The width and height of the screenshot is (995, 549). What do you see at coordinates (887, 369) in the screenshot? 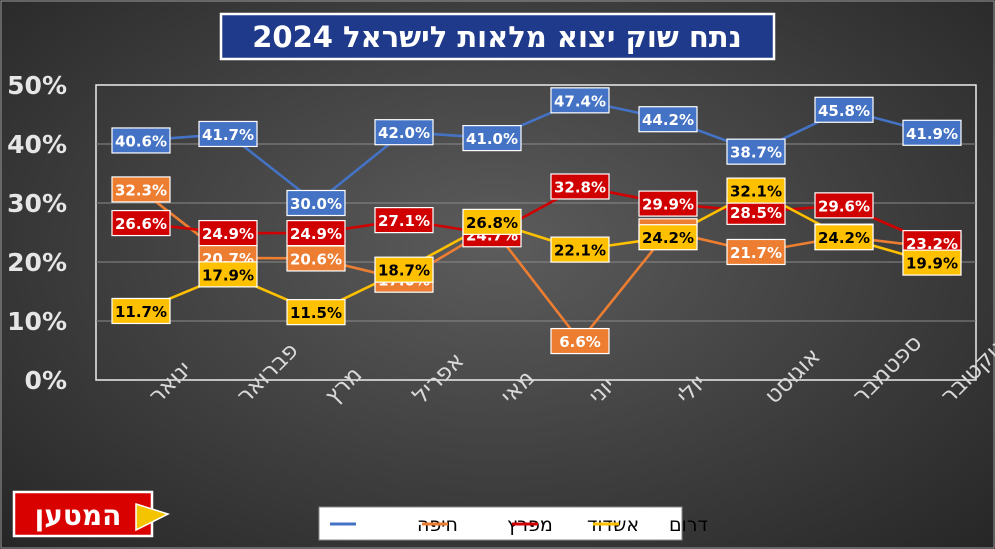
I see `x-tick-label: ספטמבר` at bounding box center [887, 369].